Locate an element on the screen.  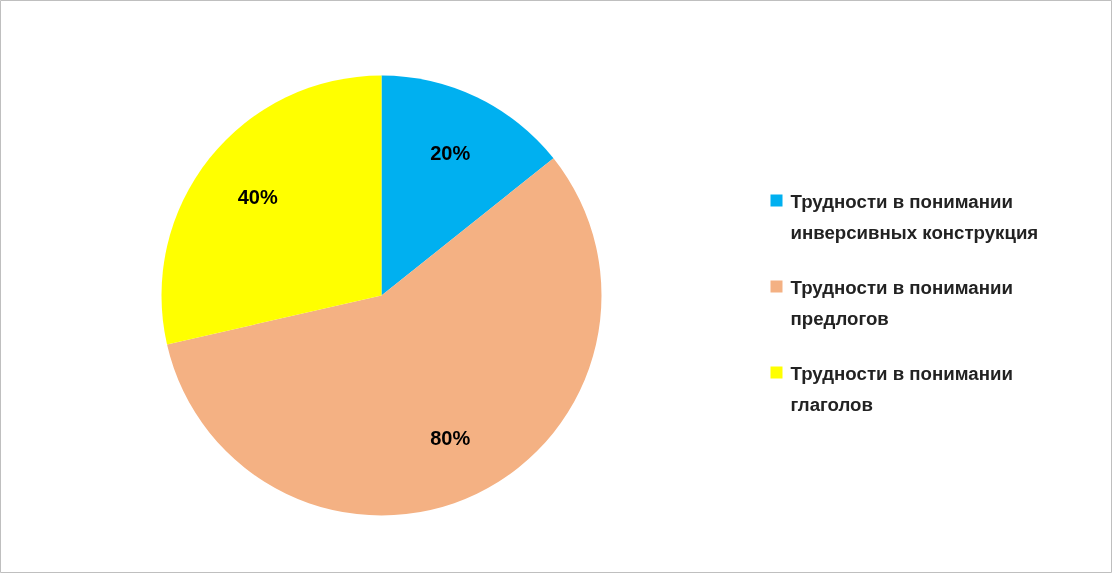
data-label: 80% is located at coordinates (450, 438).